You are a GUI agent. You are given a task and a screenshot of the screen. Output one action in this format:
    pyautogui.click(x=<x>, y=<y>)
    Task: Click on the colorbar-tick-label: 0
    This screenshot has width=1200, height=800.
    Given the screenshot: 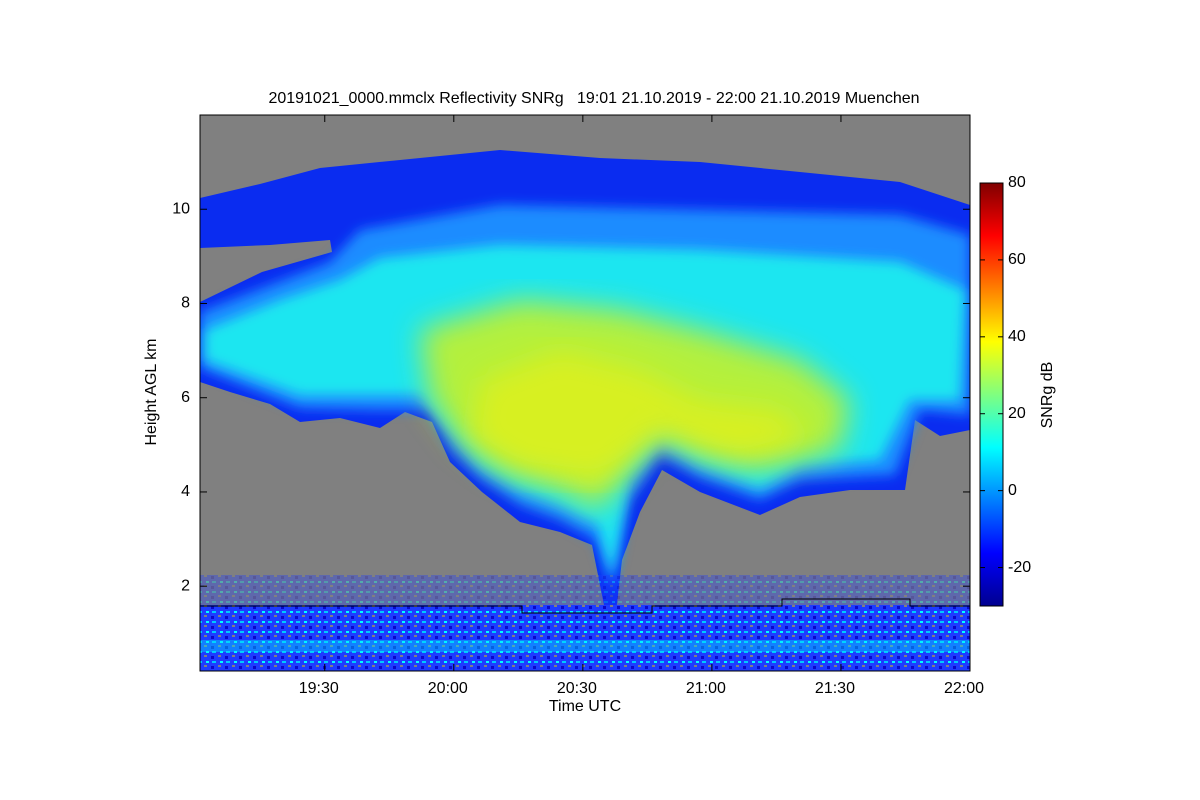 What is the action you would take?
    pyautogui.click(x=1012, y=490)
    